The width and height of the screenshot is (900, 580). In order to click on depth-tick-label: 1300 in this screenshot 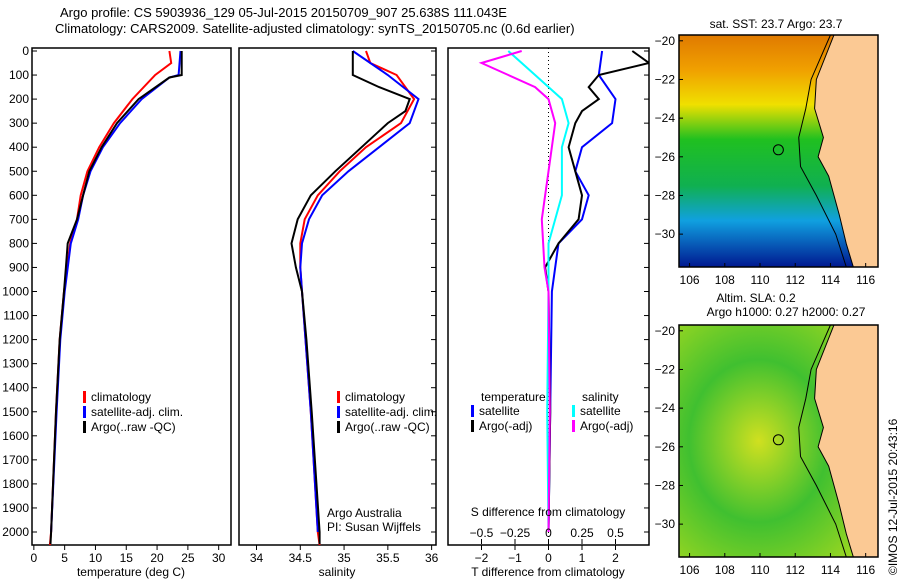, I will do `click(15, 364)`.